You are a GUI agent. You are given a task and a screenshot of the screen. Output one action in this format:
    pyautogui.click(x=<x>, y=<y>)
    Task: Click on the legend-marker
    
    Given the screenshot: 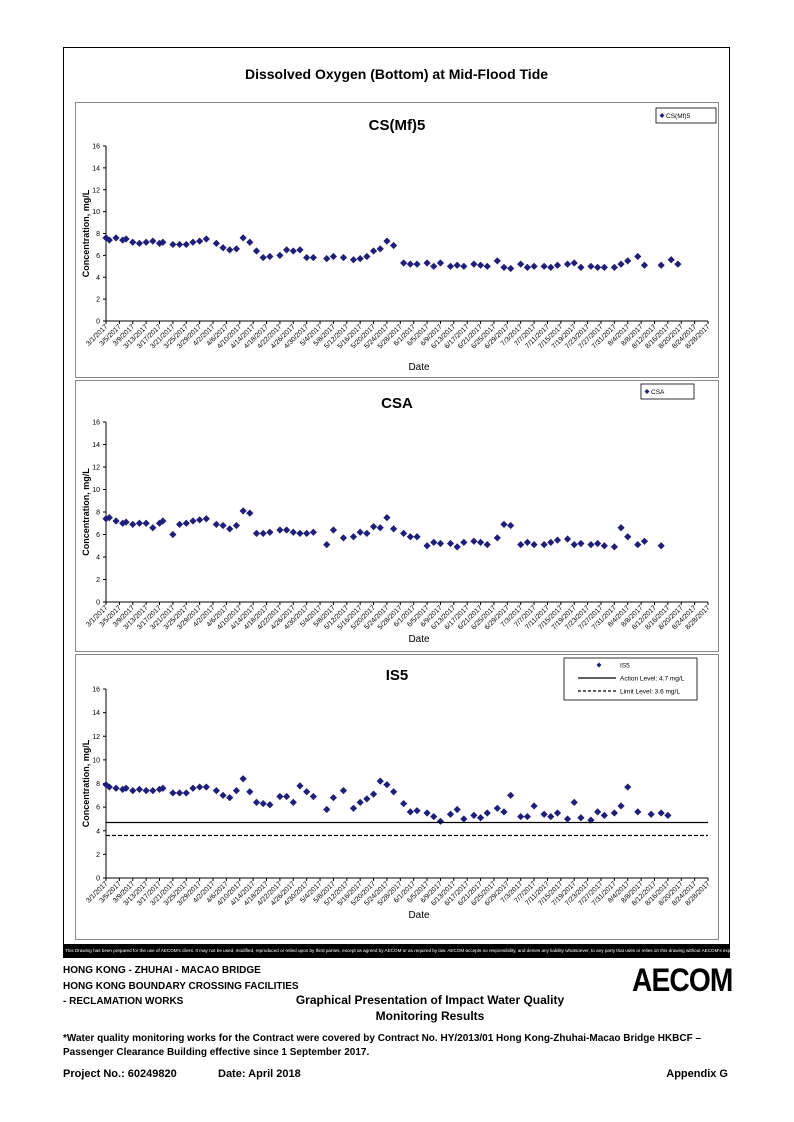 What is the action you would take?
    pyautogui.click(x=599, y=665)
    